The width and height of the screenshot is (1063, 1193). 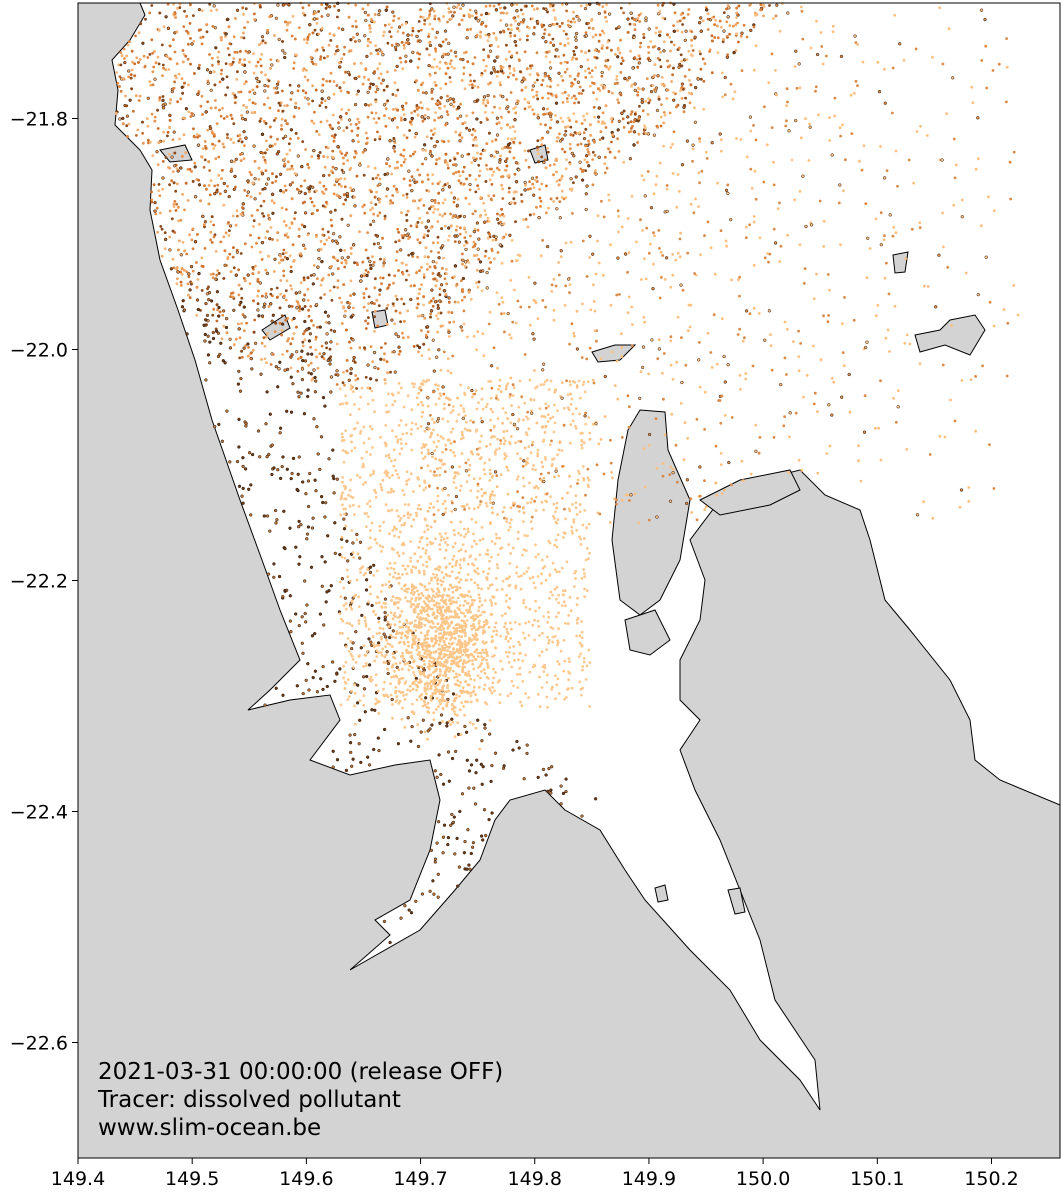 What do you see at coordinates (651, 512) in the screenshot?
I see `island` at bounding box center [651, 512].